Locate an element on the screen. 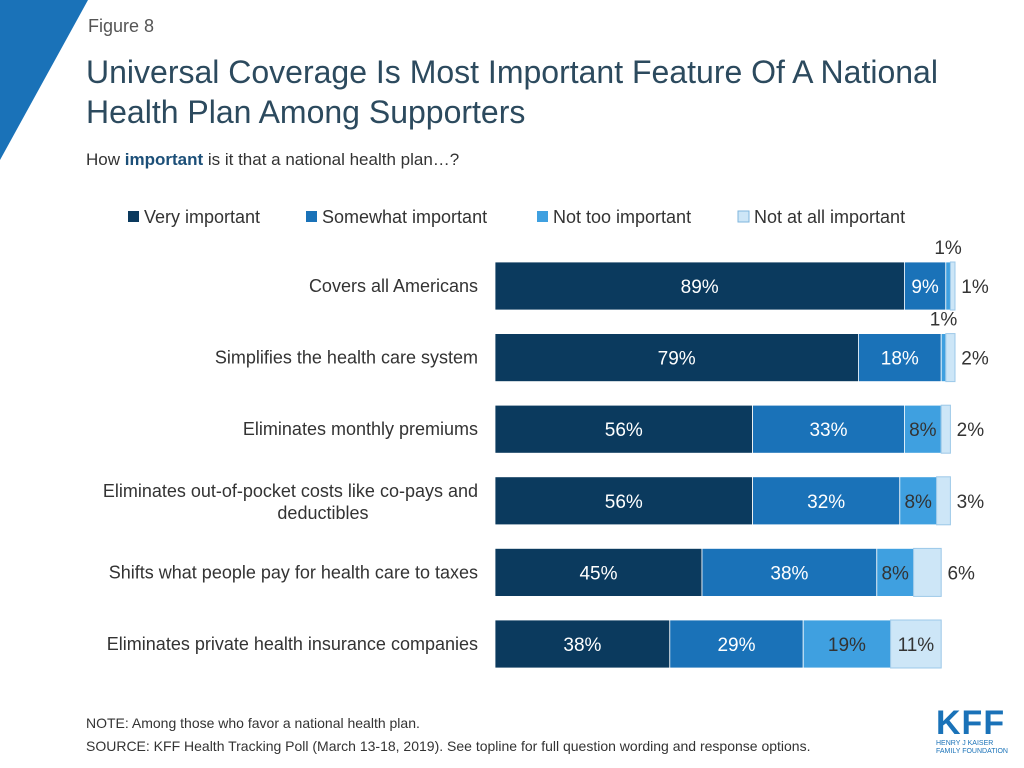  bar-value-label: 32% is located at coordinates (826, 502).